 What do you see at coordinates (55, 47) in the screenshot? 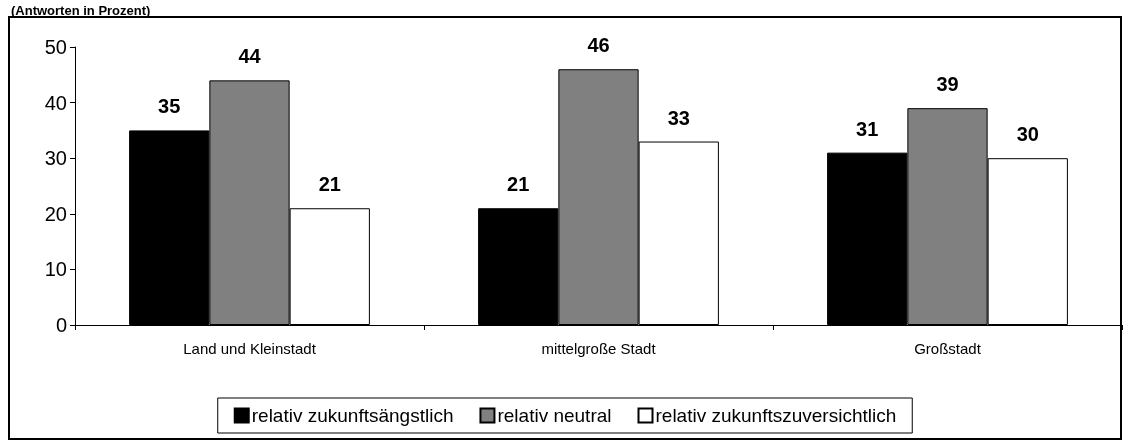
I see `y-tick-label: 50` at bounding box center [55, 47].